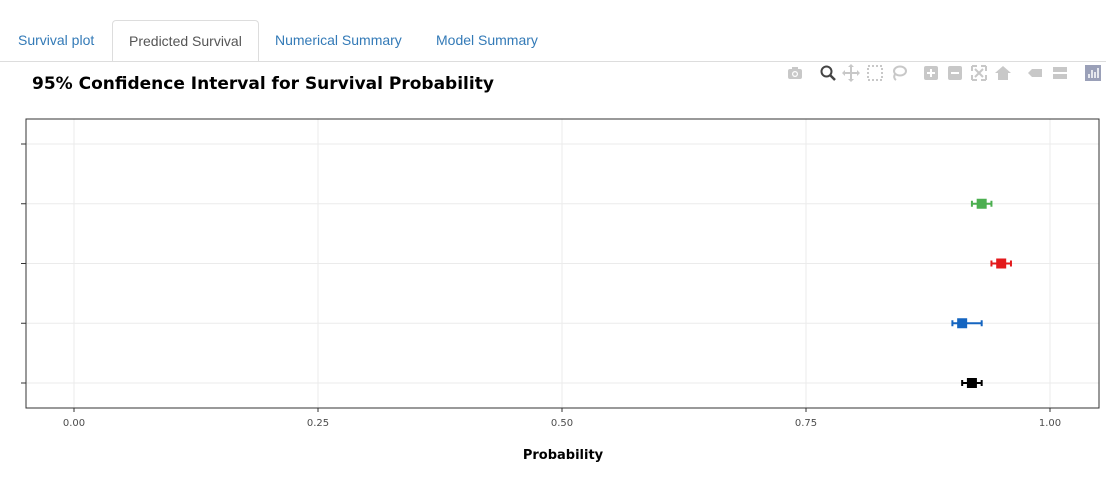 The height and width of the screenshot is (490, 1106). What do you see at coordinates (875, 73) in the screenshot?
I see `box-select-icon` at bounding box center [875, 73].